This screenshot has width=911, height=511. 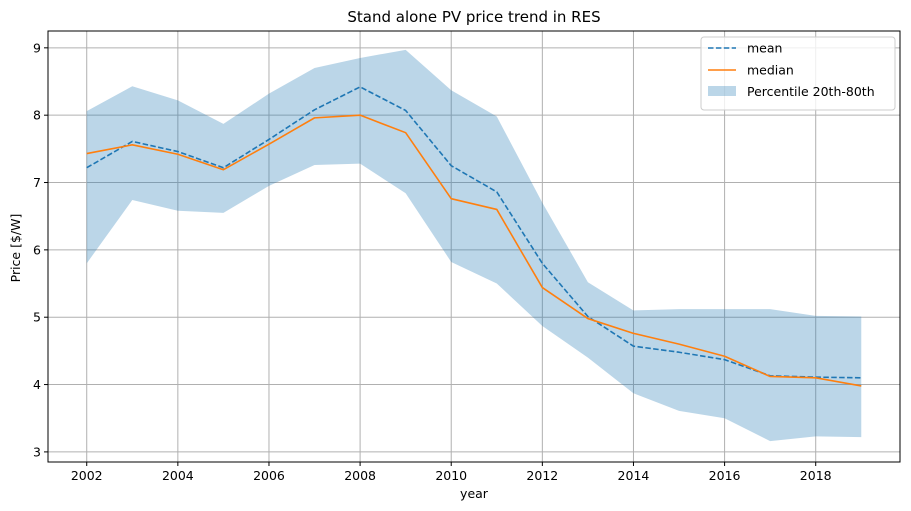 What do you see at coordinates (37, 384) in the screenshot?
I see `y-tick-label: 4` at bounding box center [37, 384].